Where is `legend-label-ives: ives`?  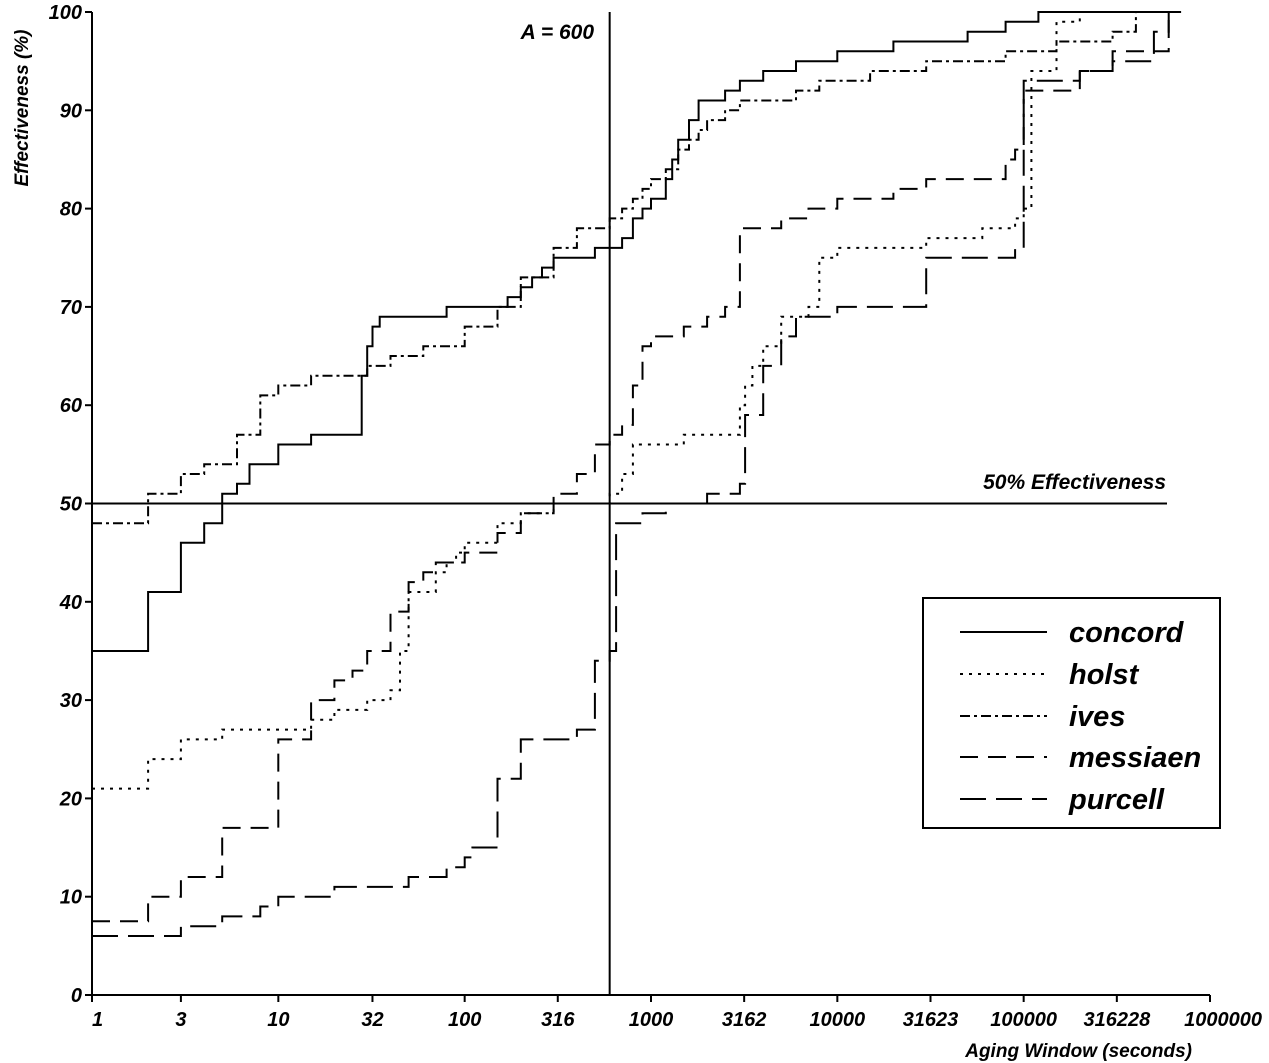 legend-label-ives: ives is located at coordinates (1097, 717).